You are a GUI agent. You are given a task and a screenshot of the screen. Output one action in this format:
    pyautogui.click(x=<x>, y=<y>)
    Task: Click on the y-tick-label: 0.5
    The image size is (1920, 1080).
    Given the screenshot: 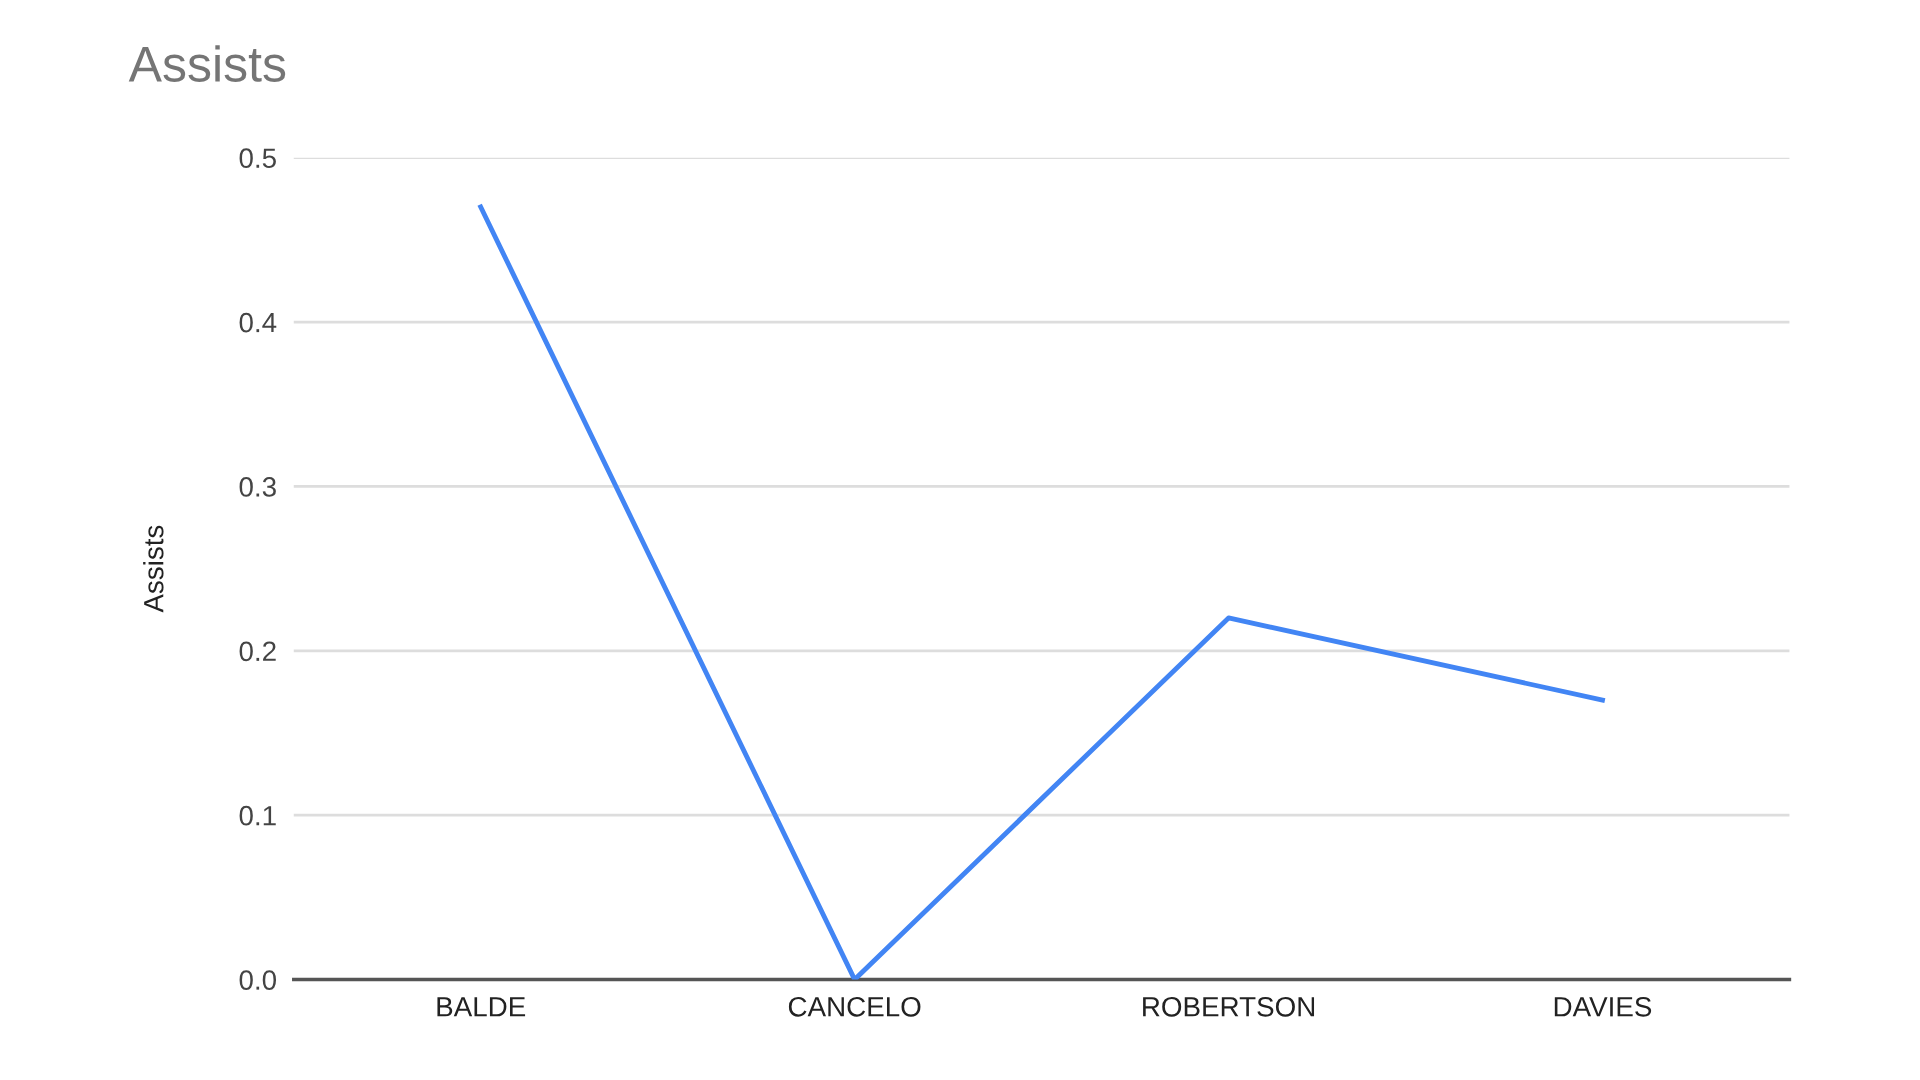 What is the action you would take?
    pyautogui.click(x=257, y=158)
    